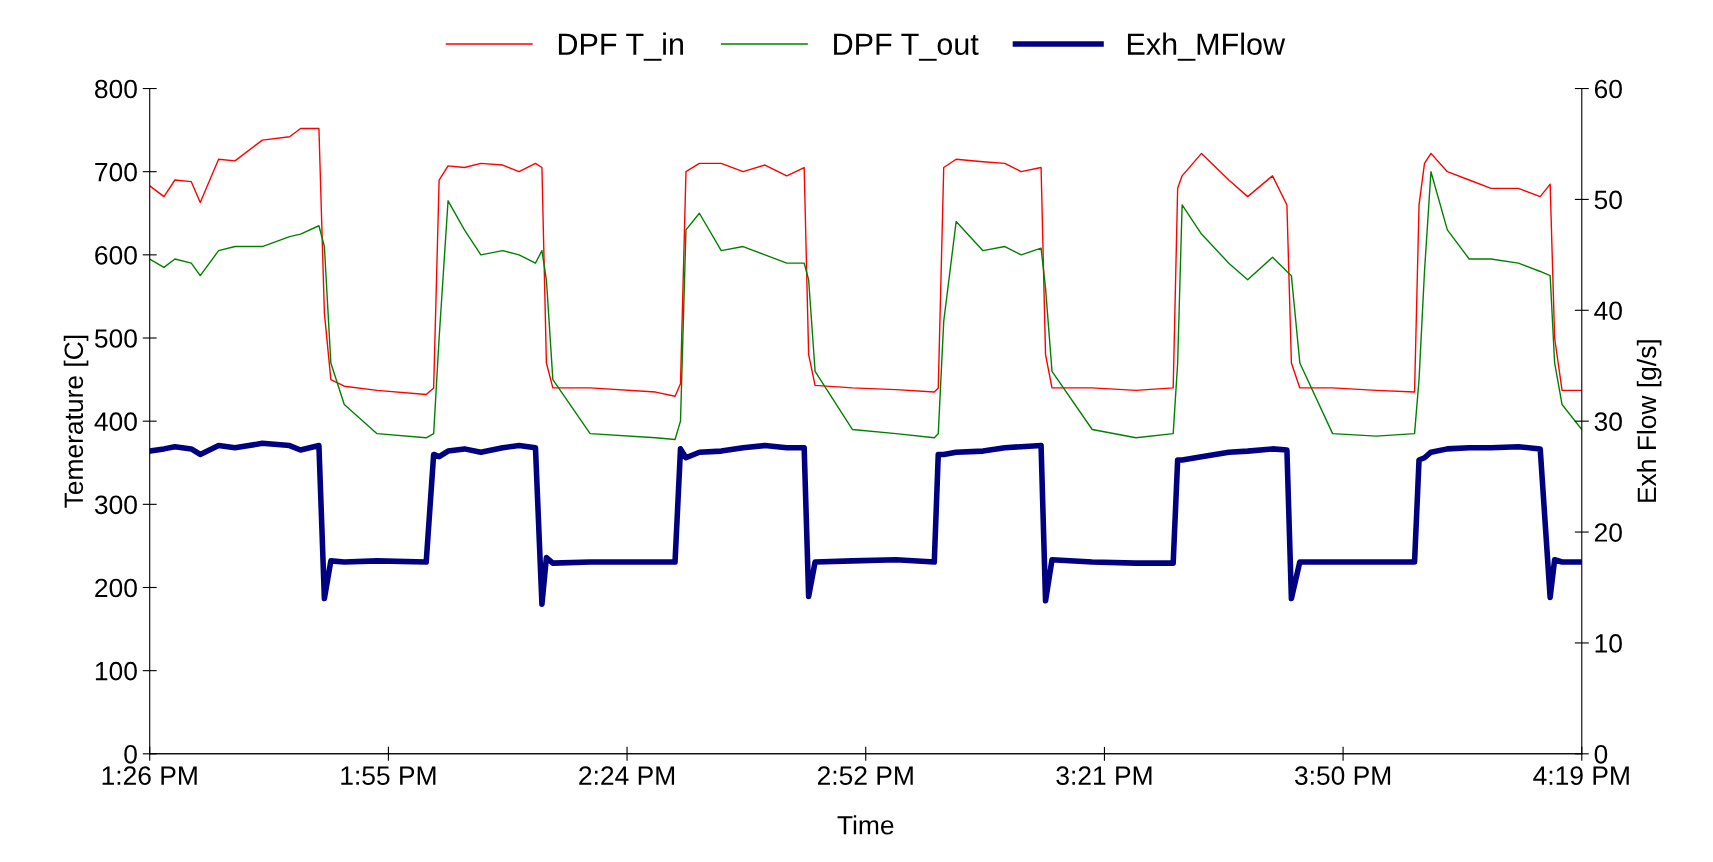 The image size is (1713, 862). I want to click on y-tick-label: 500, so click(115, 338).